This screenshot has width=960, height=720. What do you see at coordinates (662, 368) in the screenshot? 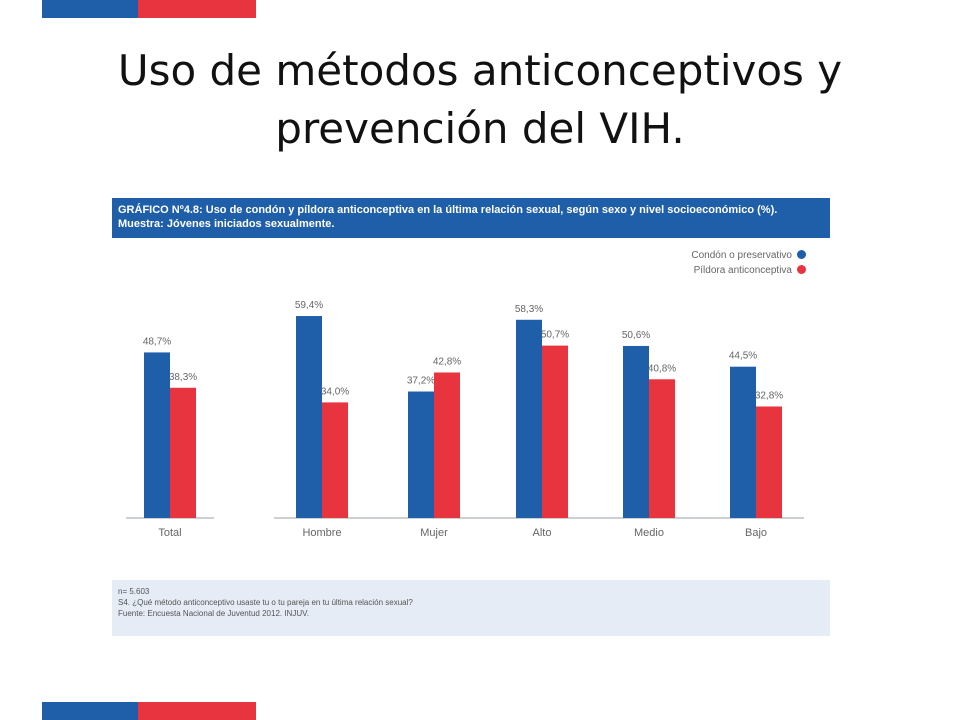
I see `data-label-pildora-anticonceptiva-medio: 40,8%` at bounding box center [662, 368].